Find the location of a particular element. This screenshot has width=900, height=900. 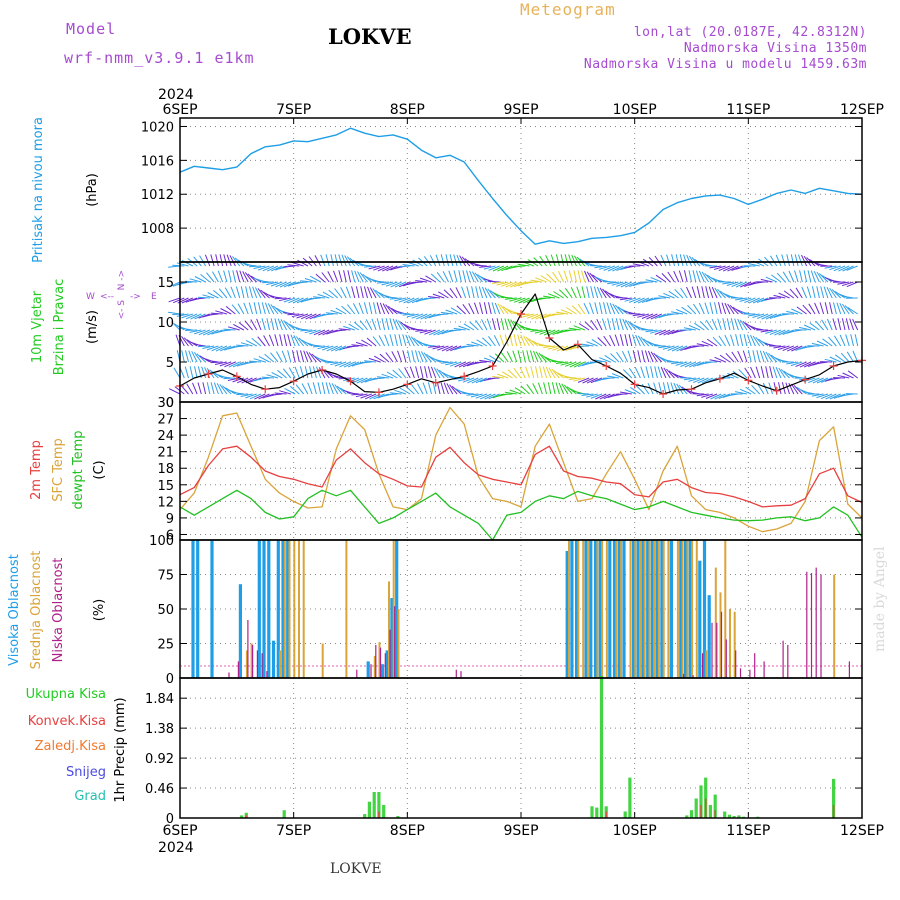

lonlat-label: lon,lat (20.0187E, 42.8312N) is located at coordinates (750, 32).